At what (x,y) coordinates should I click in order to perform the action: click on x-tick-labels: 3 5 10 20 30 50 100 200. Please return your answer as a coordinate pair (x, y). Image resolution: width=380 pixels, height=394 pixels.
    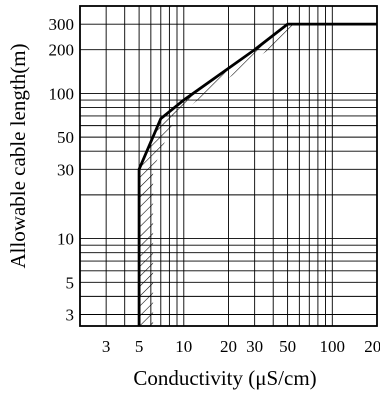
    Looking at the image, I should click on (241, 346).